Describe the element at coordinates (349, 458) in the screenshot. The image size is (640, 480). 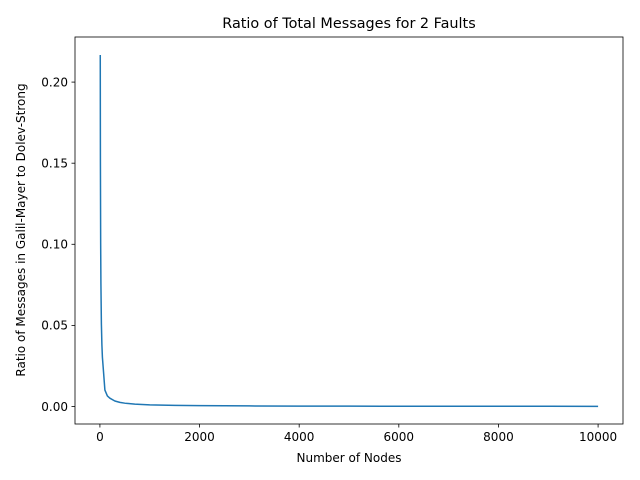
I see `x-axis-label: Number of Nodes` at that location.